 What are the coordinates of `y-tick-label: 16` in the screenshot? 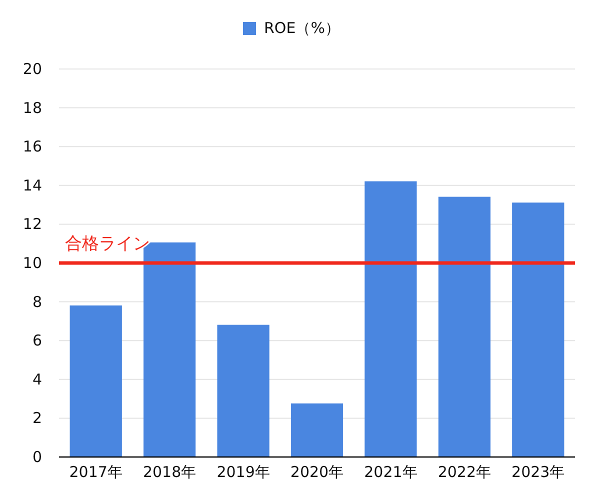 It's located at (32, 147).